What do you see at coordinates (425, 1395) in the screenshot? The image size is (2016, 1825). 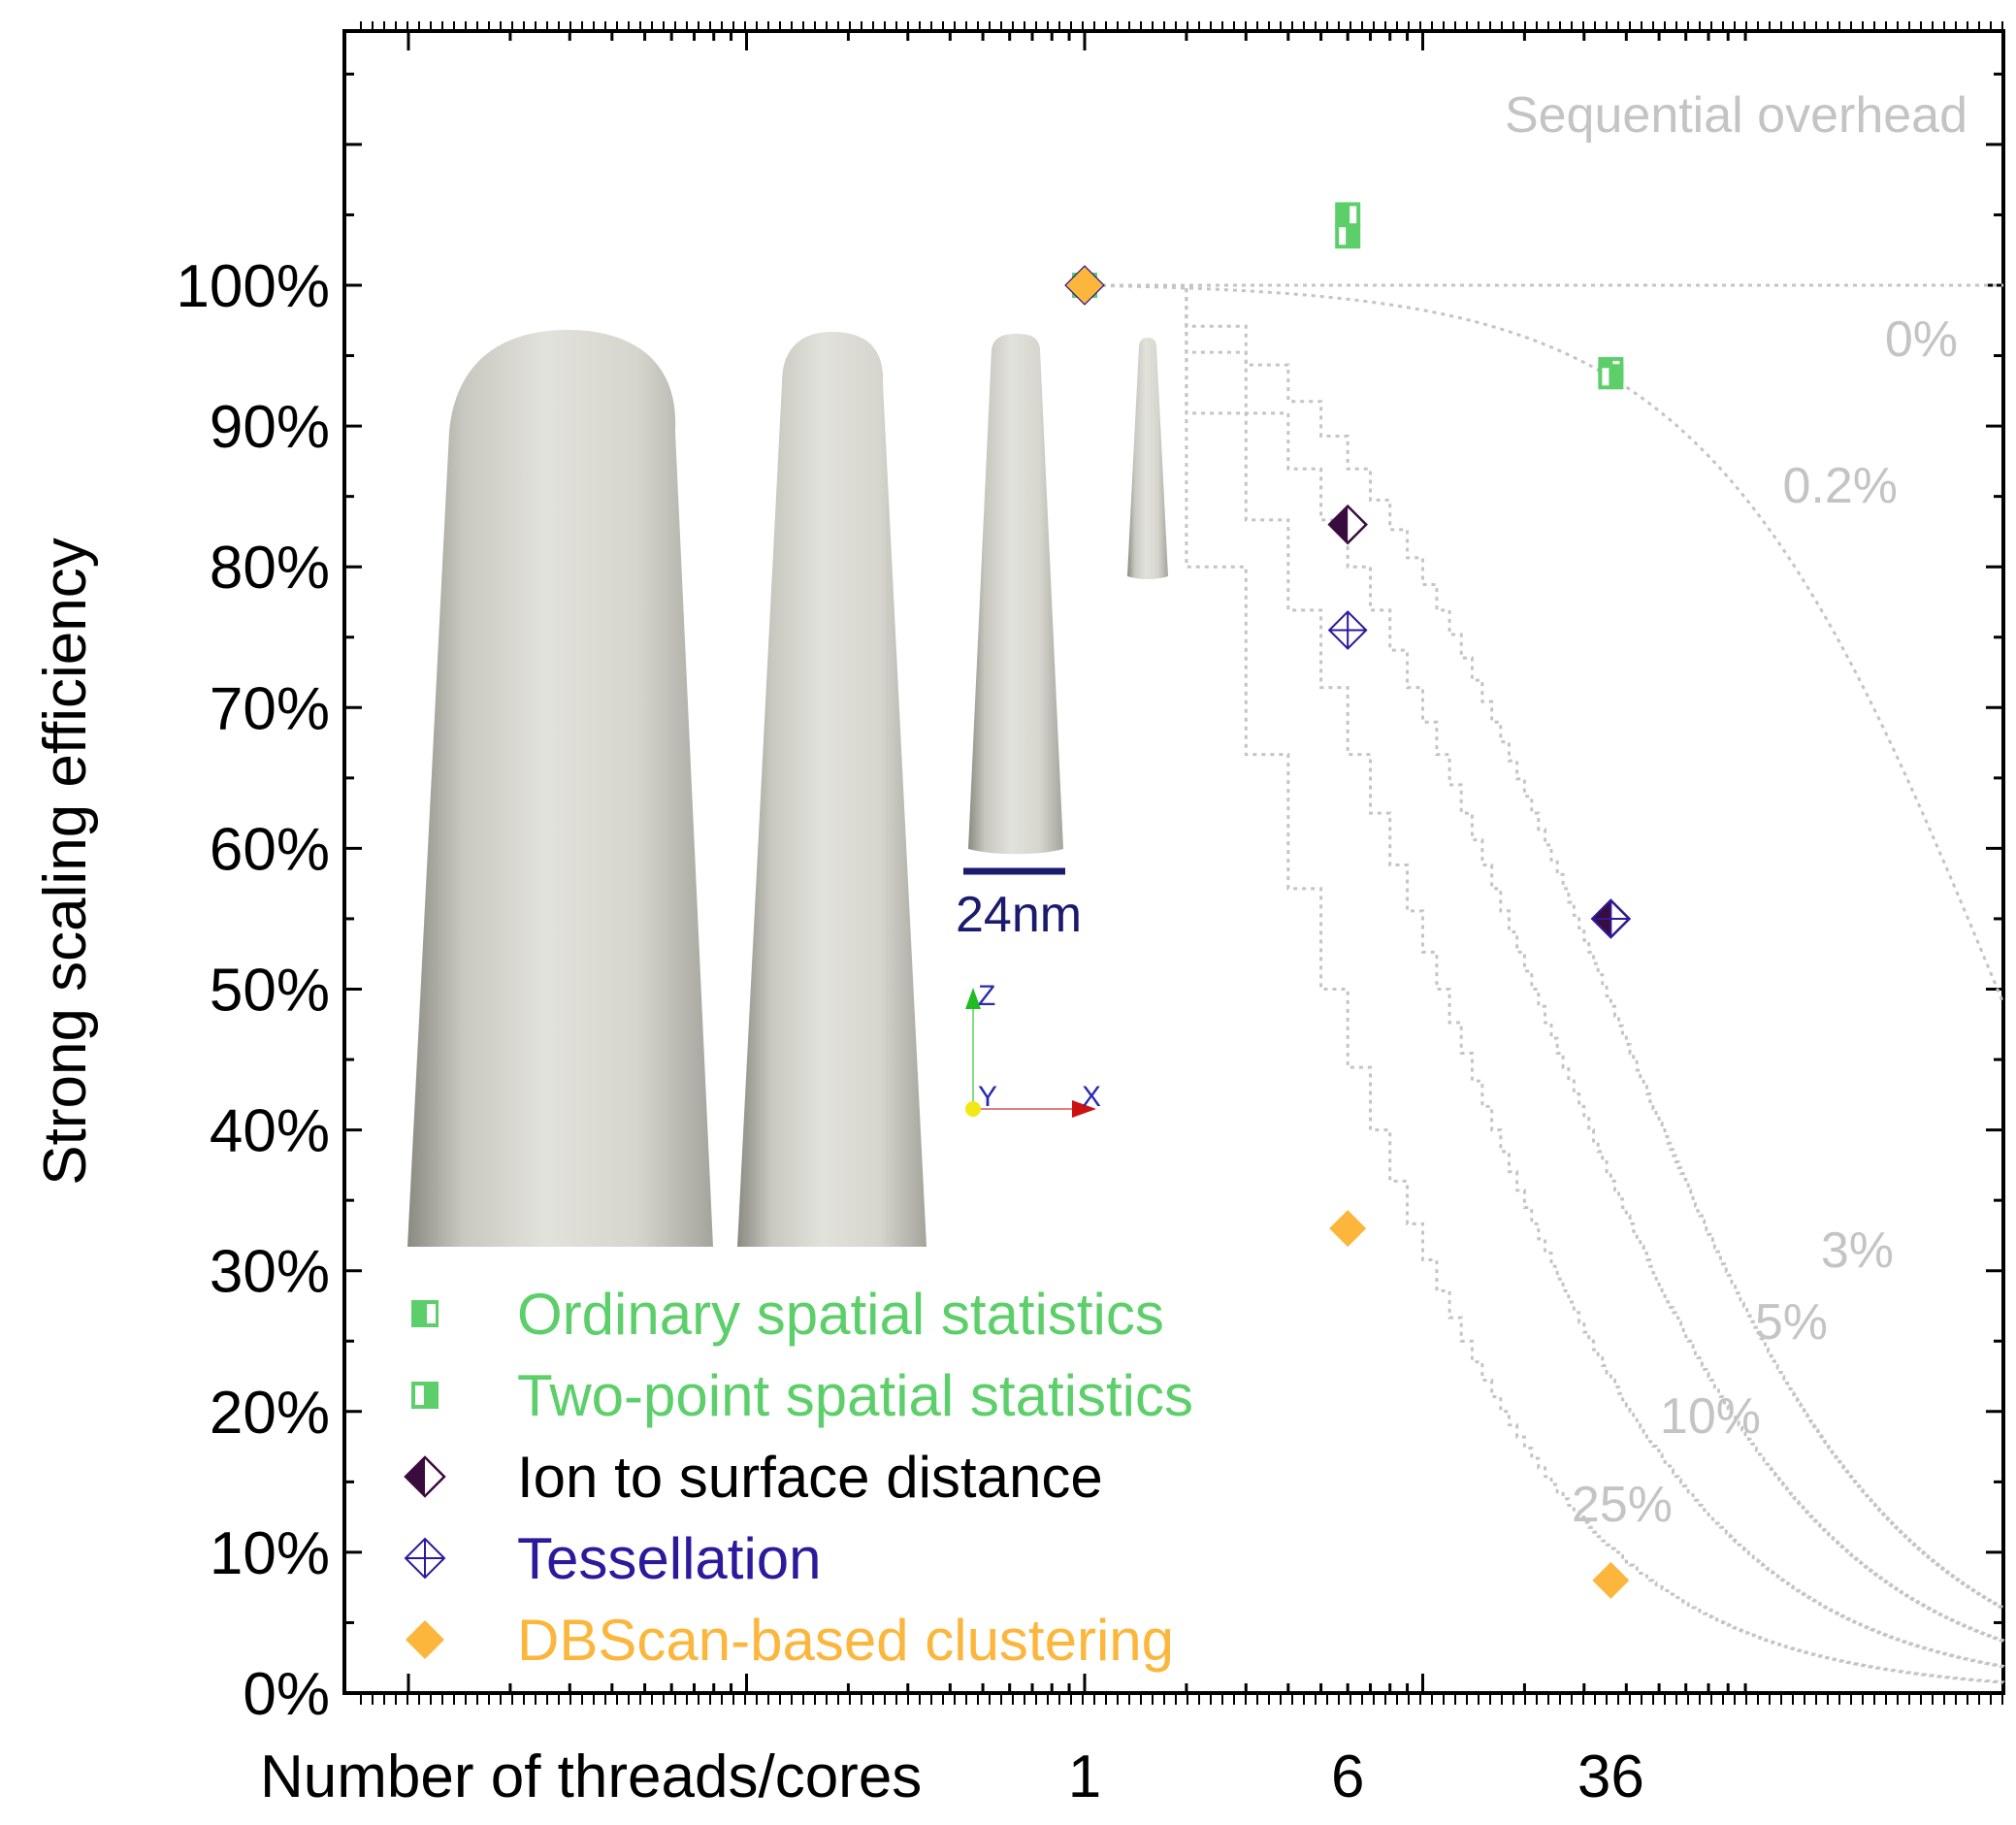 I see `legend-marker-two-point` at bounding box center [425, 1395].